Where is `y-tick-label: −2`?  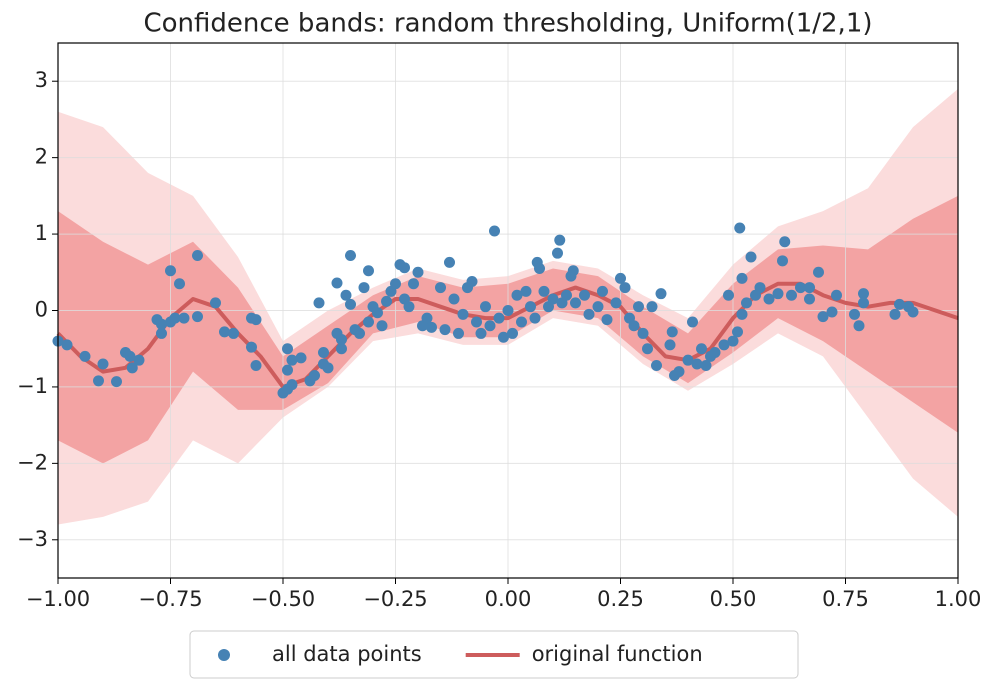
y-tick-label: −2 is located at coordinates (32, 462).